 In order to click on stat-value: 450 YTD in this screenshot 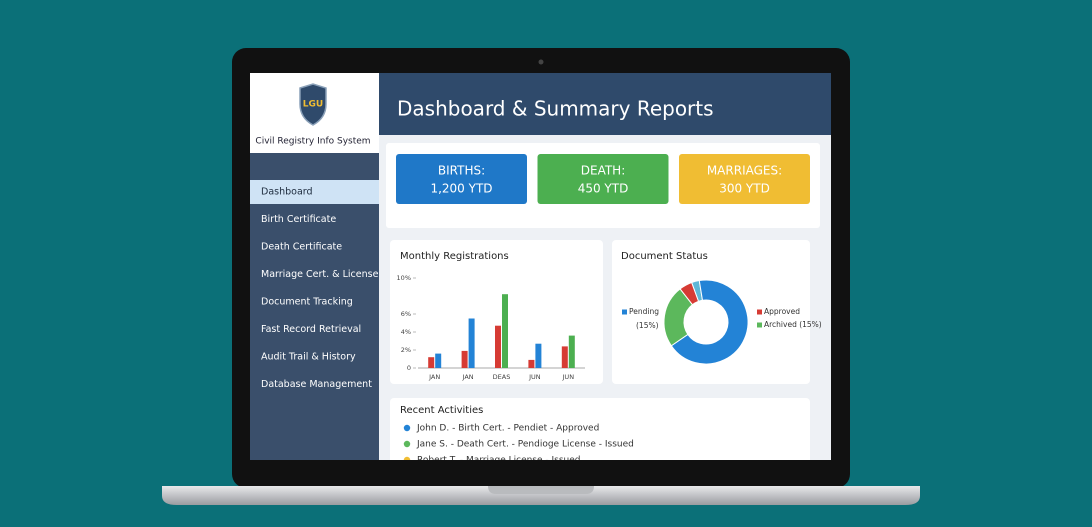, I will do `click(603, 189)`.